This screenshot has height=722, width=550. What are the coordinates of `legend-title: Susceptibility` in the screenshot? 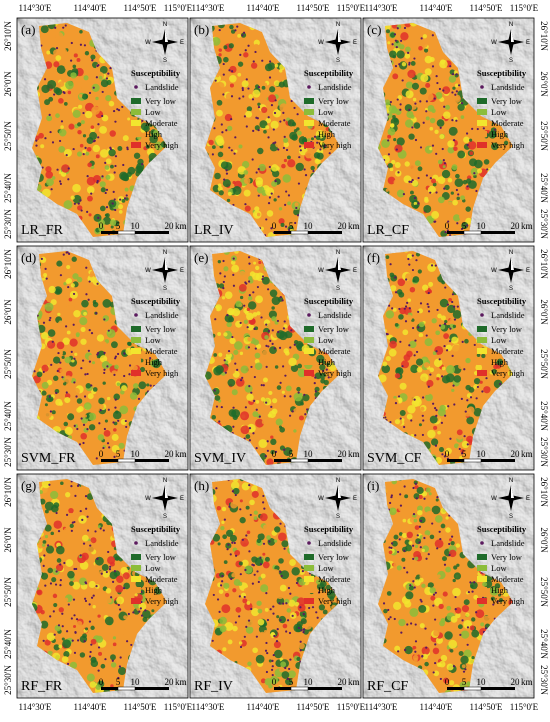 It's located at (329, 301).